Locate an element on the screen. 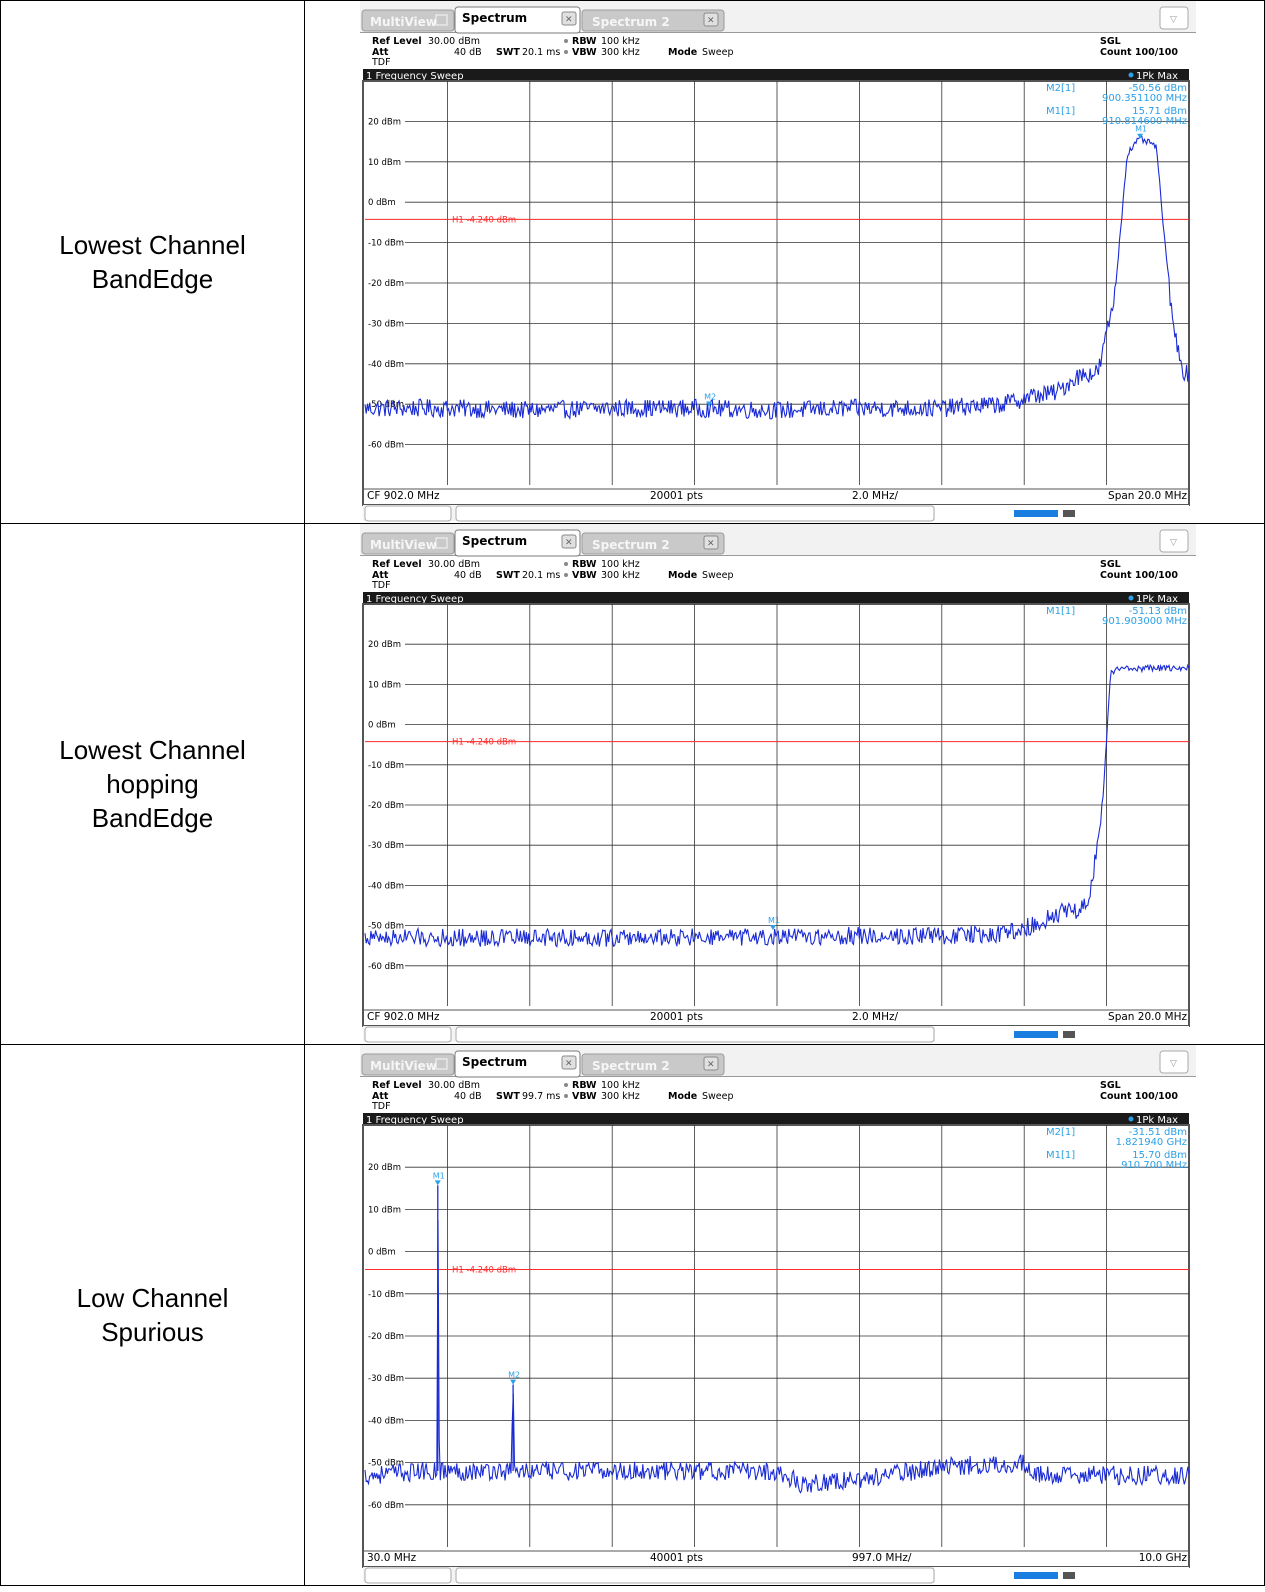  trace-label: 1Pk Max is located at coordinates (1157, 599).